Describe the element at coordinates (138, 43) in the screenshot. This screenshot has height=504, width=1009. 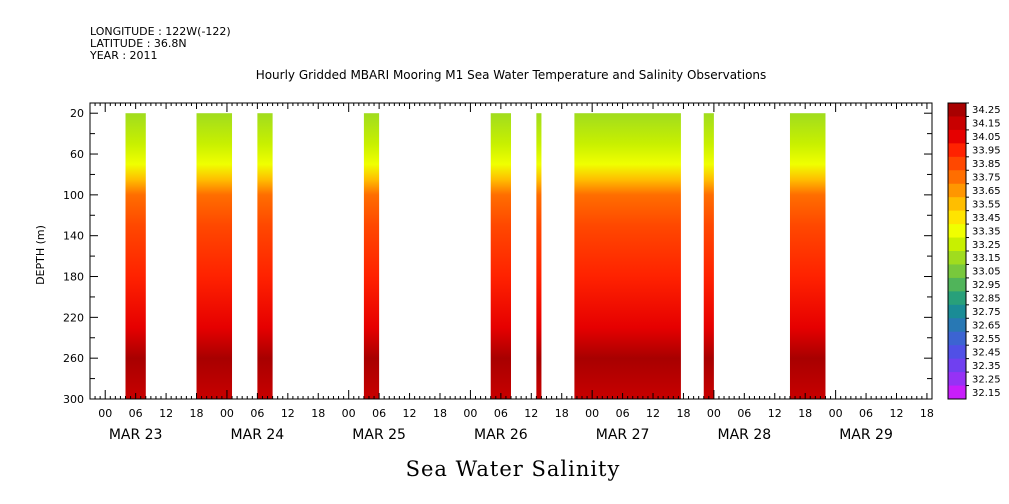
I see `latitude-label: LATITUDE : 36.8N` at that location.